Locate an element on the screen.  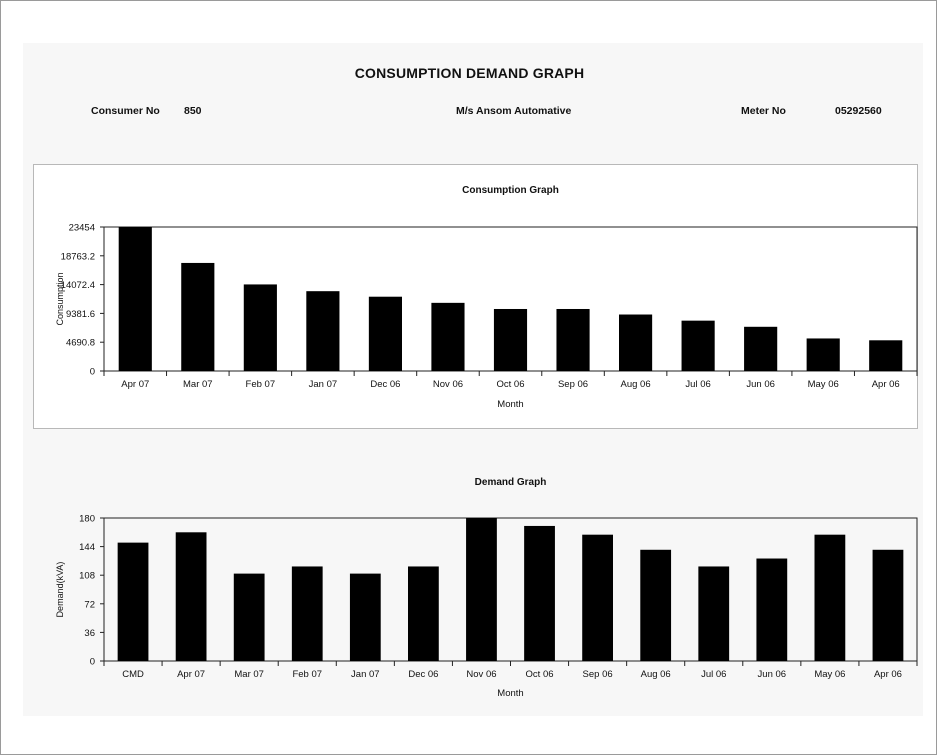
demand-y-tick-label: 0 is located at coordinates (92, 662).